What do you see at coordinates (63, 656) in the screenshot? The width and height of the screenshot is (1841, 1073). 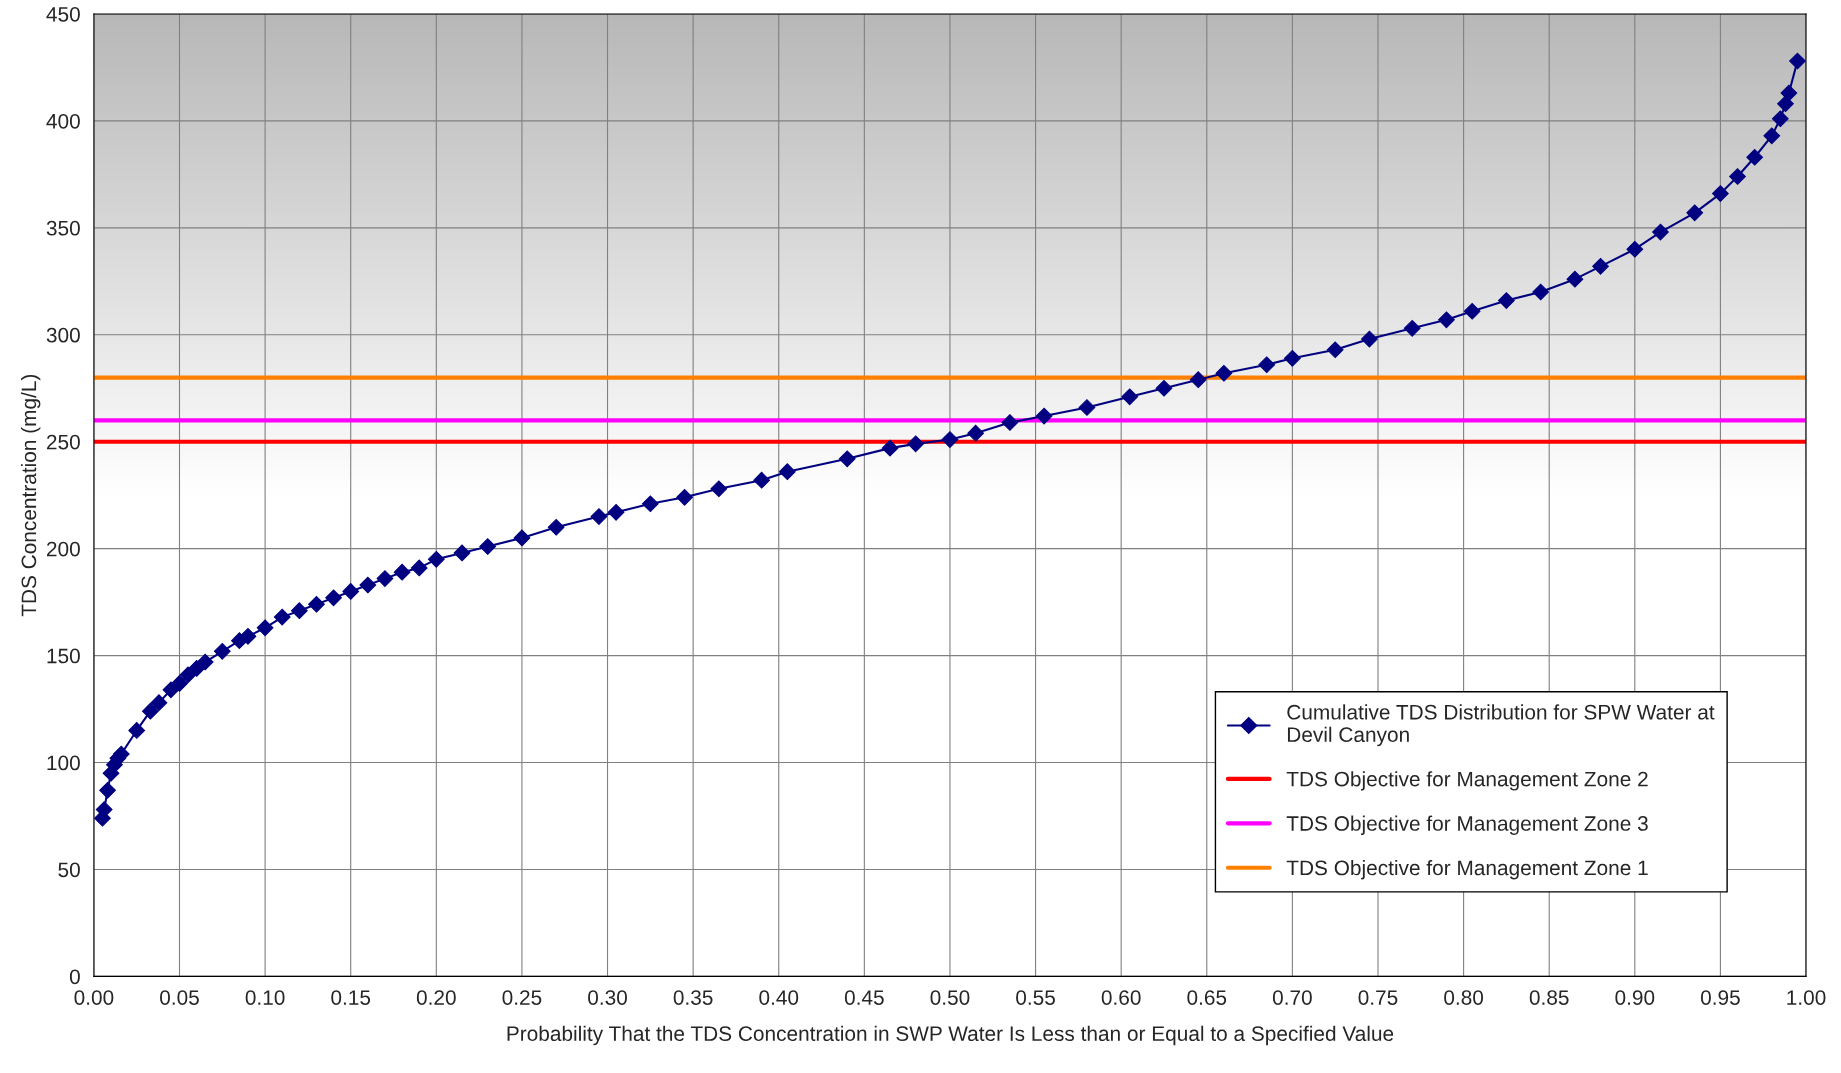 I see `y-tick-label: 150` at bounding box center [63, 656].